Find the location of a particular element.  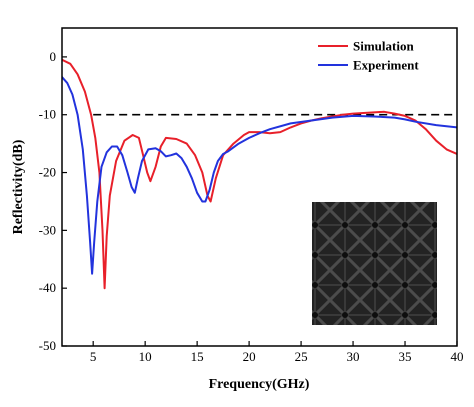

legend: Simulation Experiment is located at coordinates (368, 56).